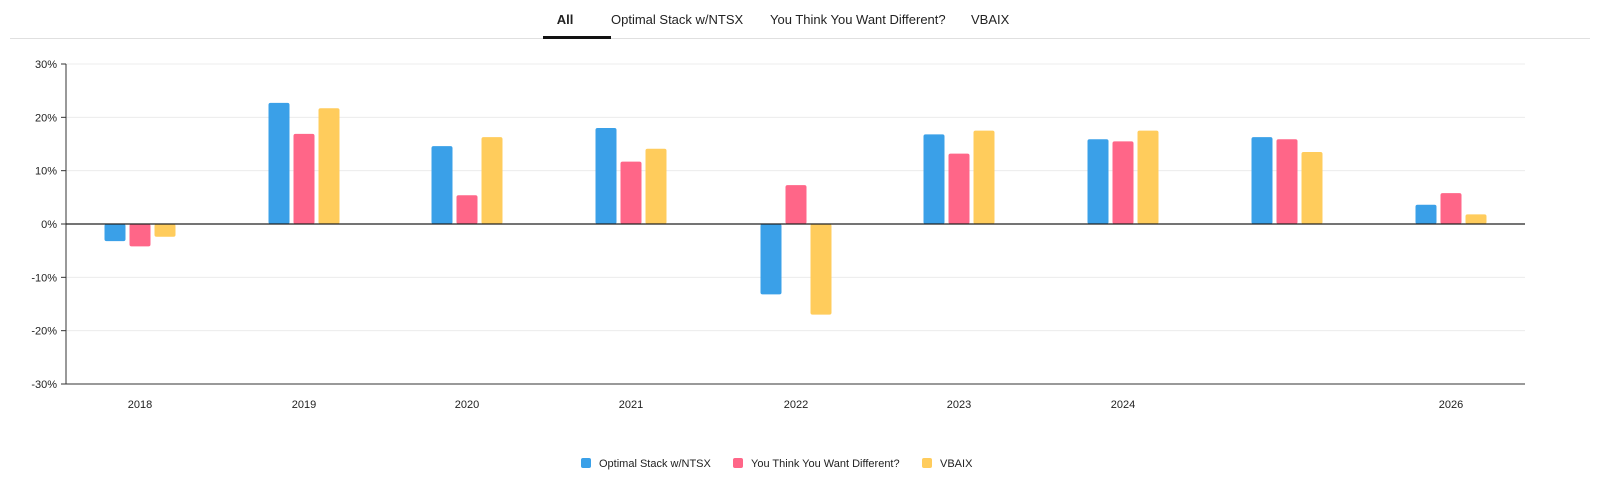  Describe the element at coordinates (46, 65) in the screenshot. I see `y-tick-label: 30%` at that location.